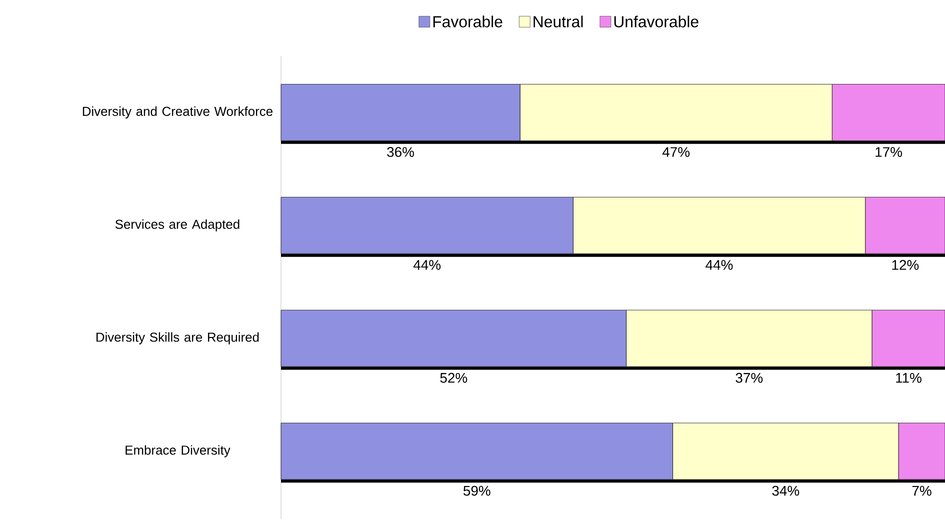 This screenshot has width=945, height=520. What do you see at coordinates (889, 152) in the screenshot?
I see `data-label: 17%` at bounding box center [889, 152].